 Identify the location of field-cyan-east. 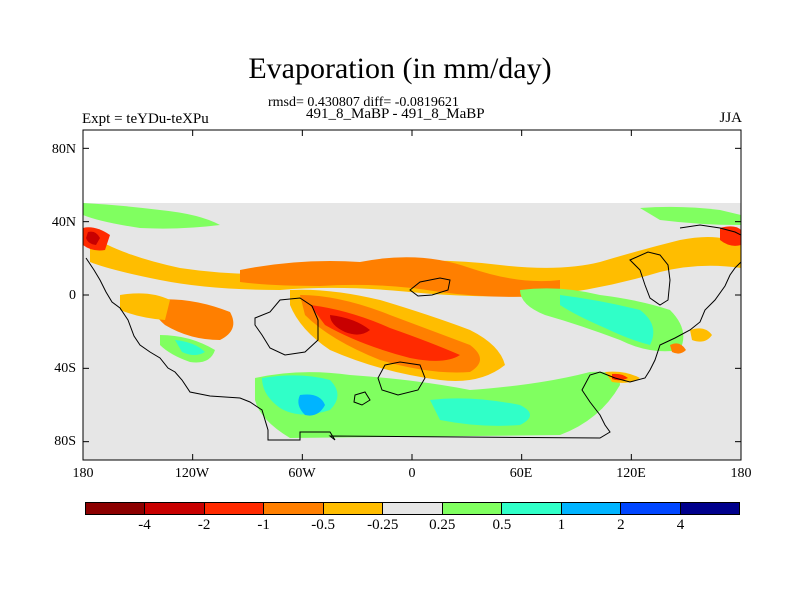
(607, 320).